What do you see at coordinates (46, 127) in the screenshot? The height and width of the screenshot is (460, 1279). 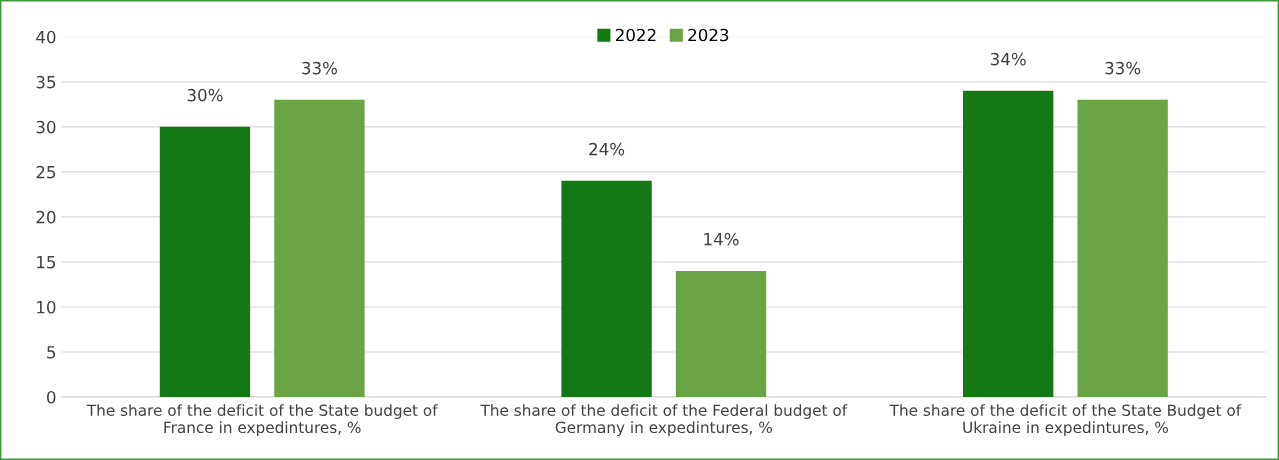 I see `y-tick-label: 30` at bounding box center [46, 127].